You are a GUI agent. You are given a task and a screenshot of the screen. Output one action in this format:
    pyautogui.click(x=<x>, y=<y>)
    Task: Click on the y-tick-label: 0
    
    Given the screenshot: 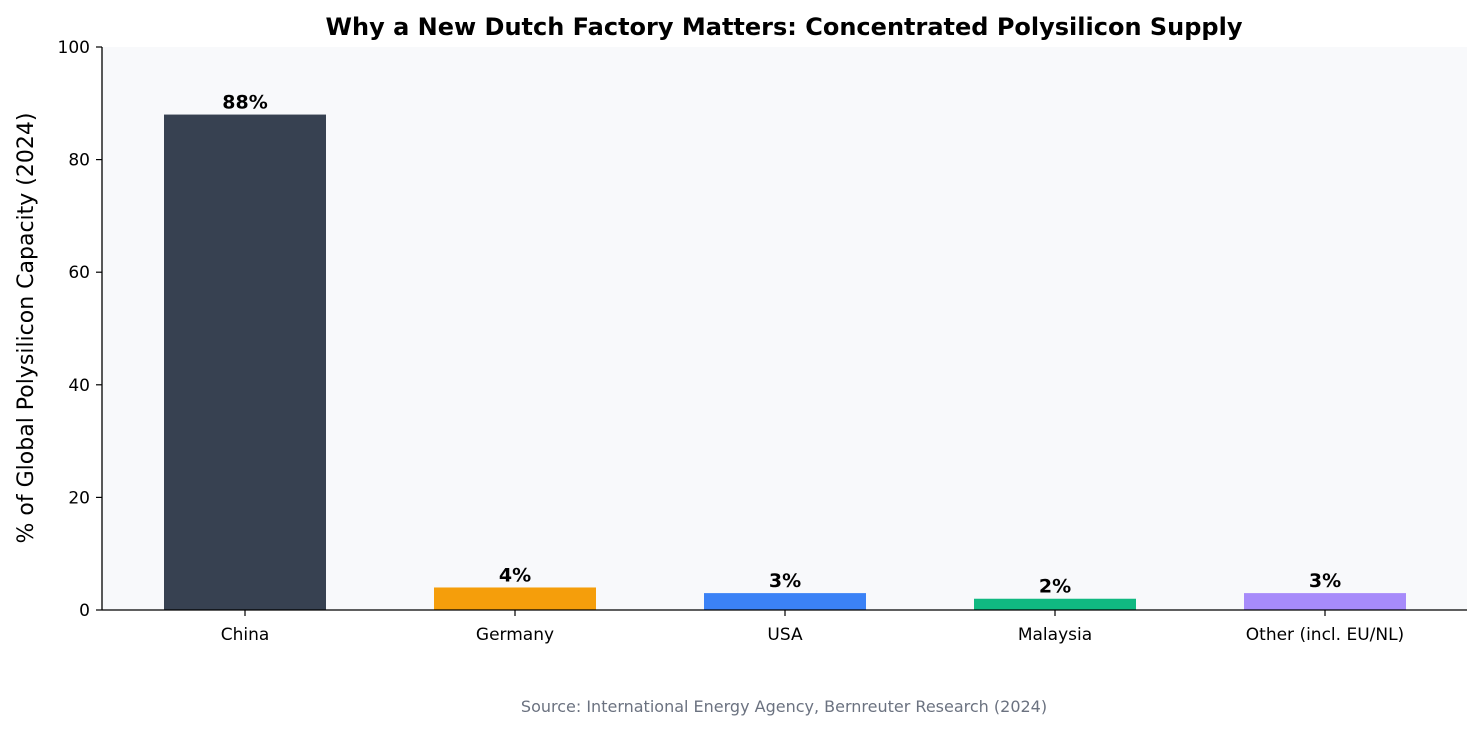 What is the action you would take?
    pyautogui.click(x=84, y=611)
    